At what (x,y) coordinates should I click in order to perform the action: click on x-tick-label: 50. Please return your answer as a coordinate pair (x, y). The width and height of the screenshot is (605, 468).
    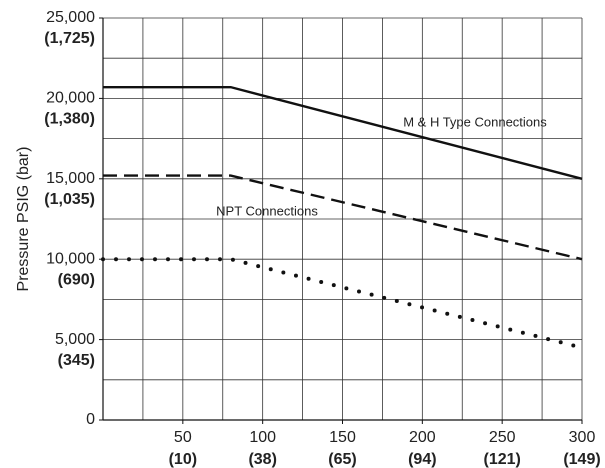
    Looking at the image, I should click on (183, 437).